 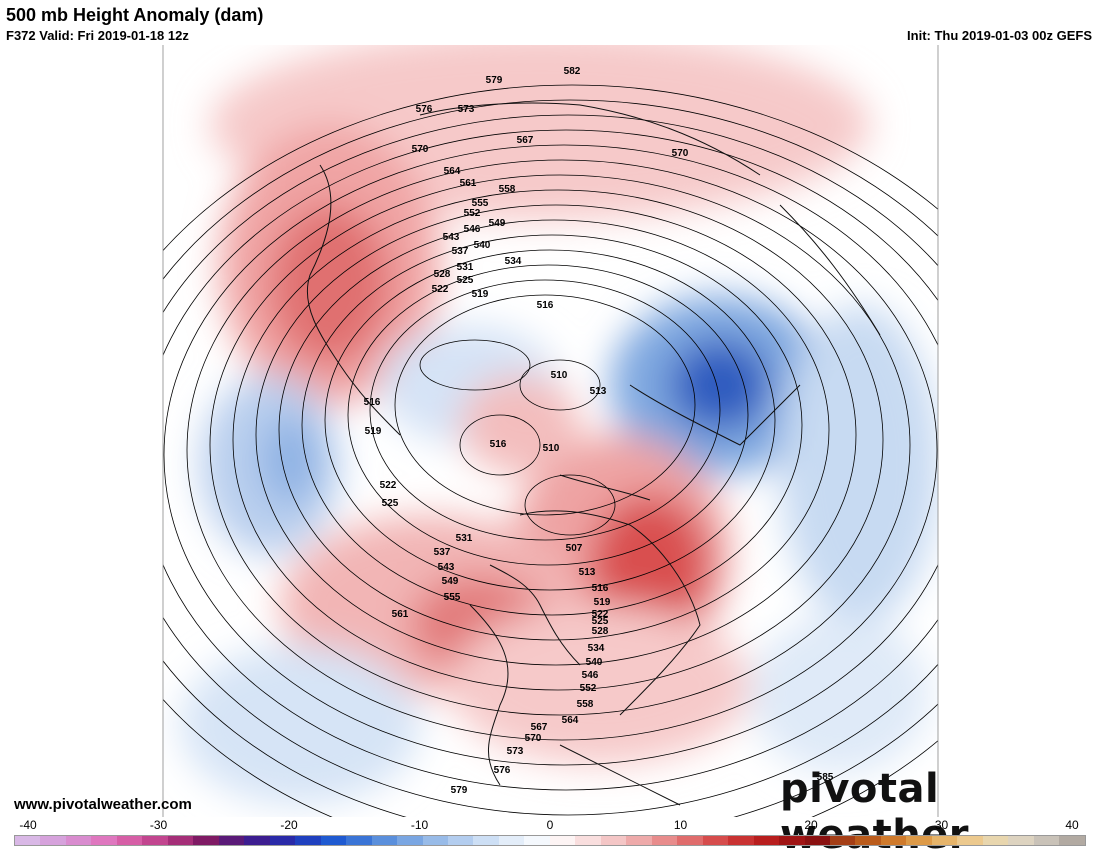 What do you see at coordinates (460, 251) in the screenshot?
I see `svg-text: 537` at bounding box center [460, 251].